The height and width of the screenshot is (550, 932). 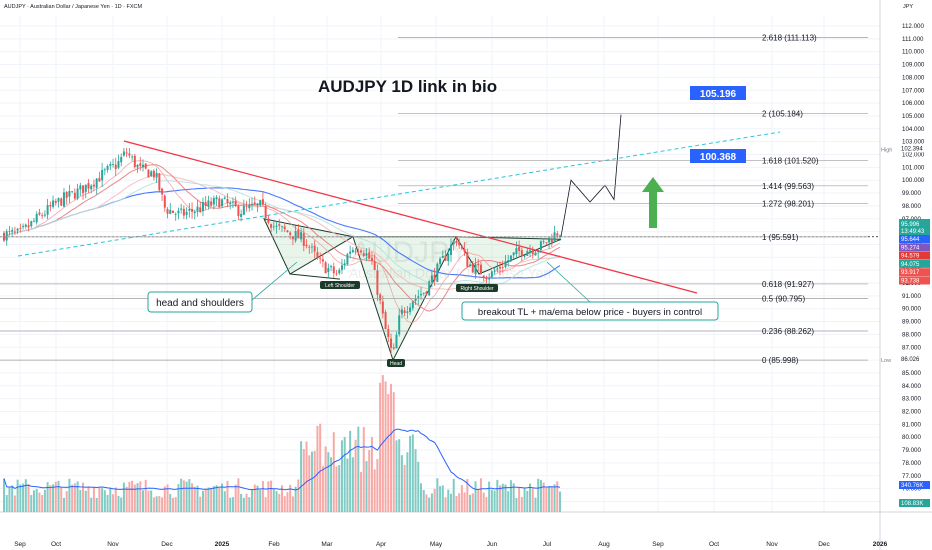 I want to click on watermark-symbol: AUDJPY, so click(x=410, y=252).